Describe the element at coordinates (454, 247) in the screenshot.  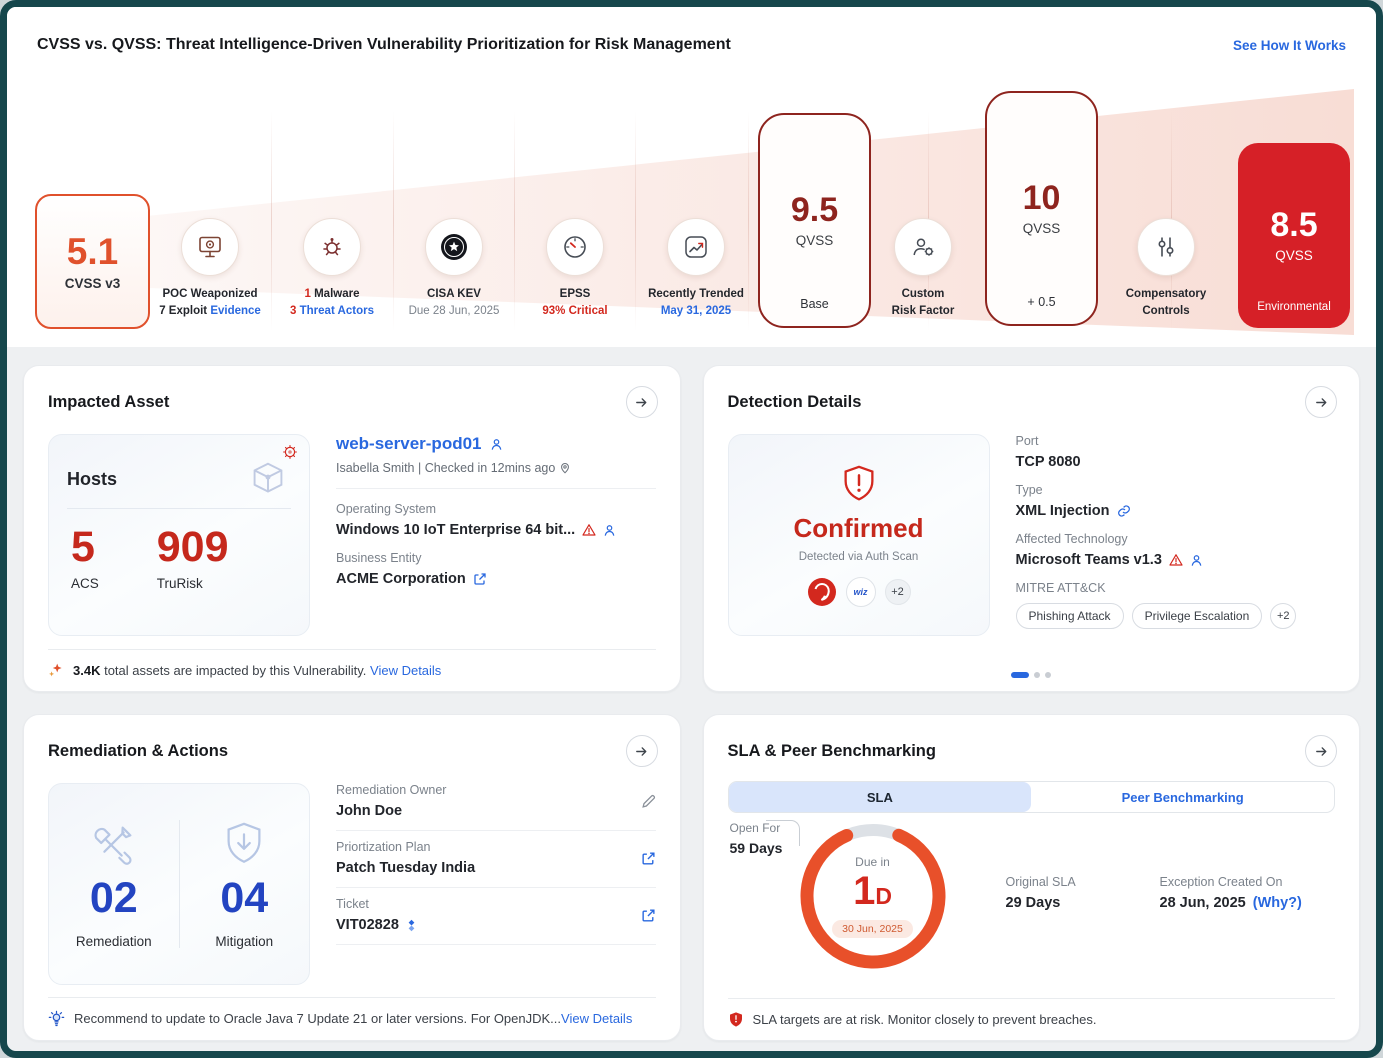
I see `cisa-seal-icon` at that location.